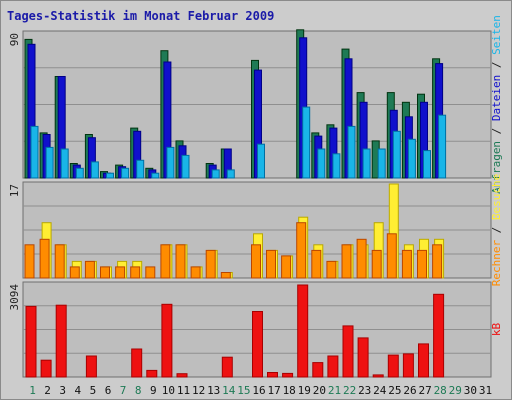 This screenshot has height=401, width=512. What do you see at coordinates (108, 390) in the screenshot?
I see `x-tick-day-6: 6` at bounding box center [108, 390].